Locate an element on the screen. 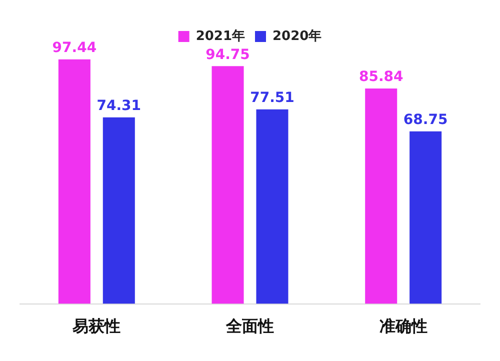 Image resolution: width=500 pixels, height=361 pixels. x-tick-label: 易获性 is located at coordinates (96, 326).